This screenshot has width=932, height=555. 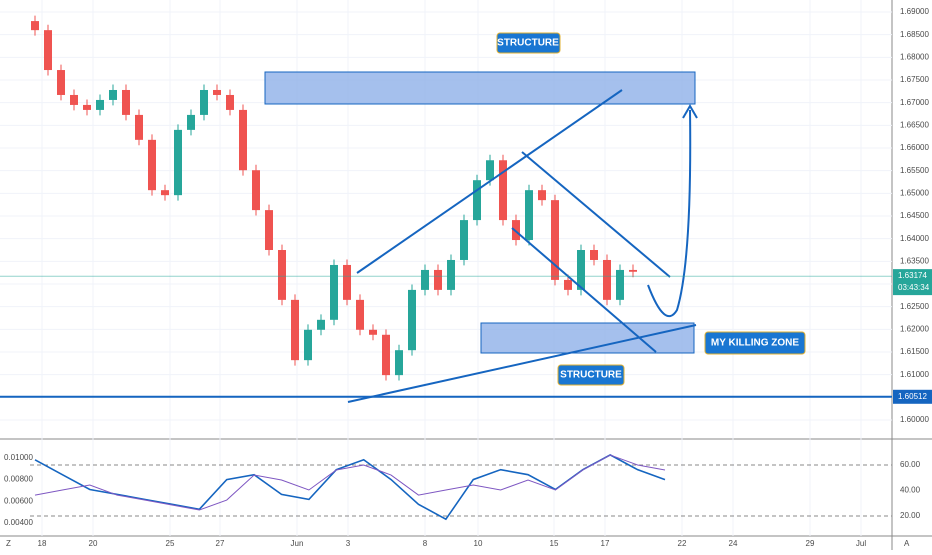 What do you see at coordinates (907, 543) in the screenshot?
I see `corner-label: A` at bounding box center [907, 543].